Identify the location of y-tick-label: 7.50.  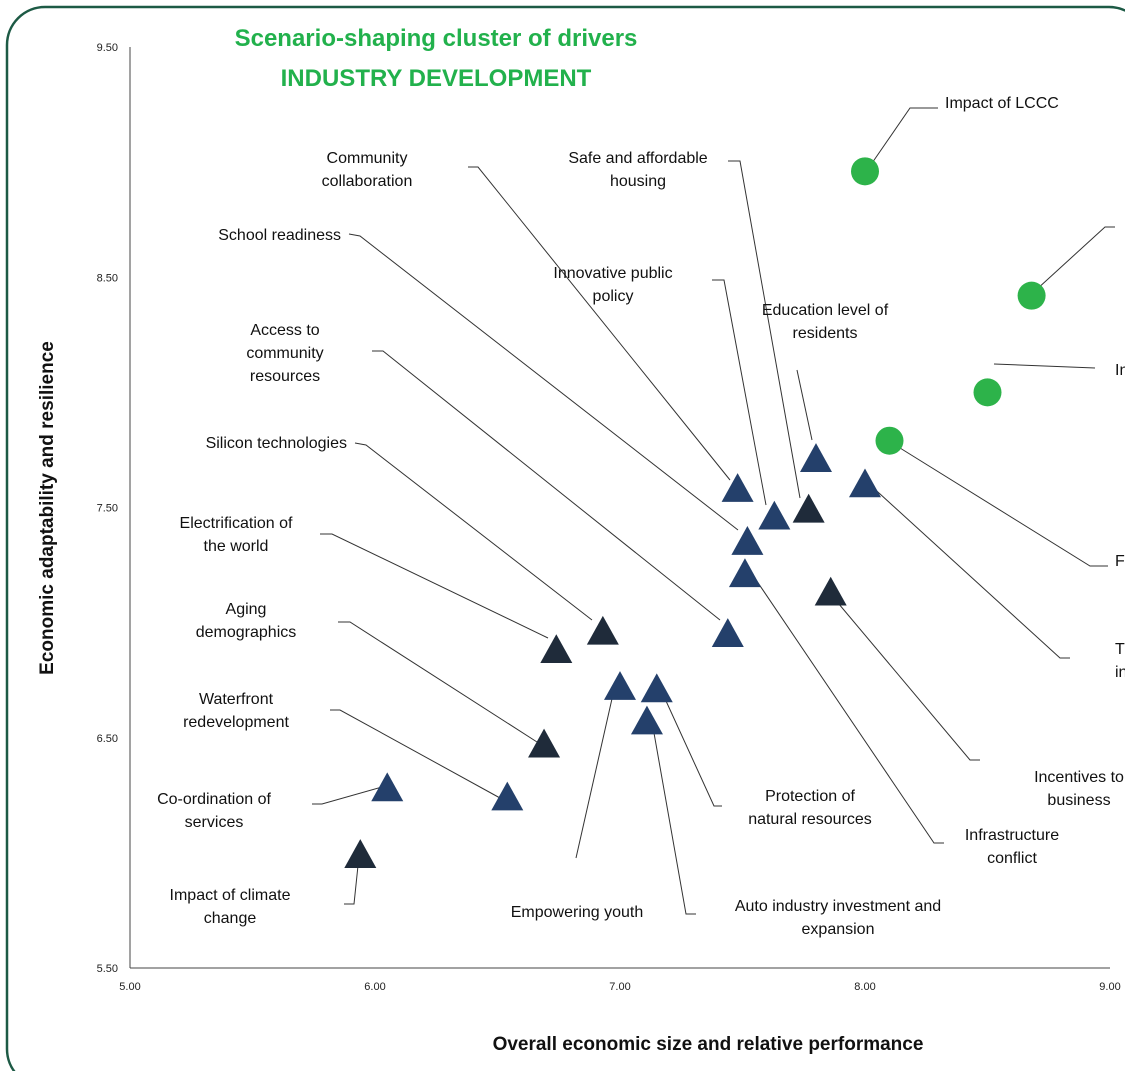
(107, 509).